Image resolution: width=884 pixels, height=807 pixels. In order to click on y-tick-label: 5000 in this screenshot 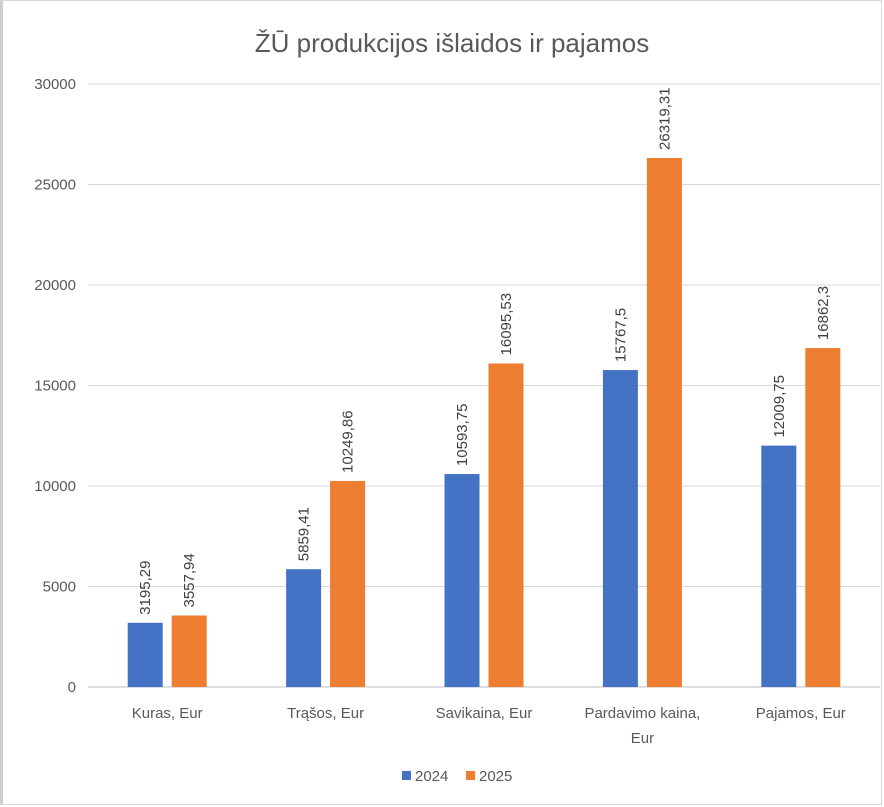, I will do `click(59, 587)`.